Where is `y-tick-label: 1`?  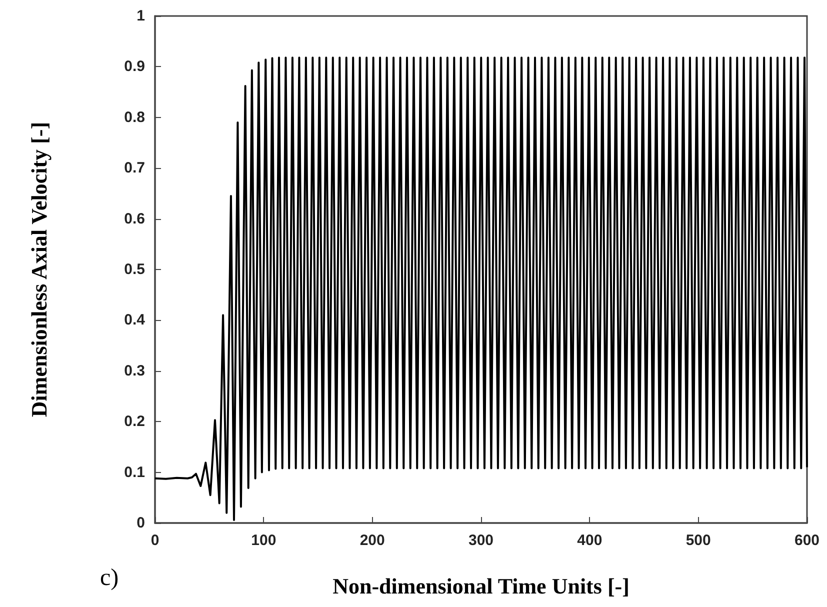
y-tick-label: 1 is located at coordinates (140, 16).